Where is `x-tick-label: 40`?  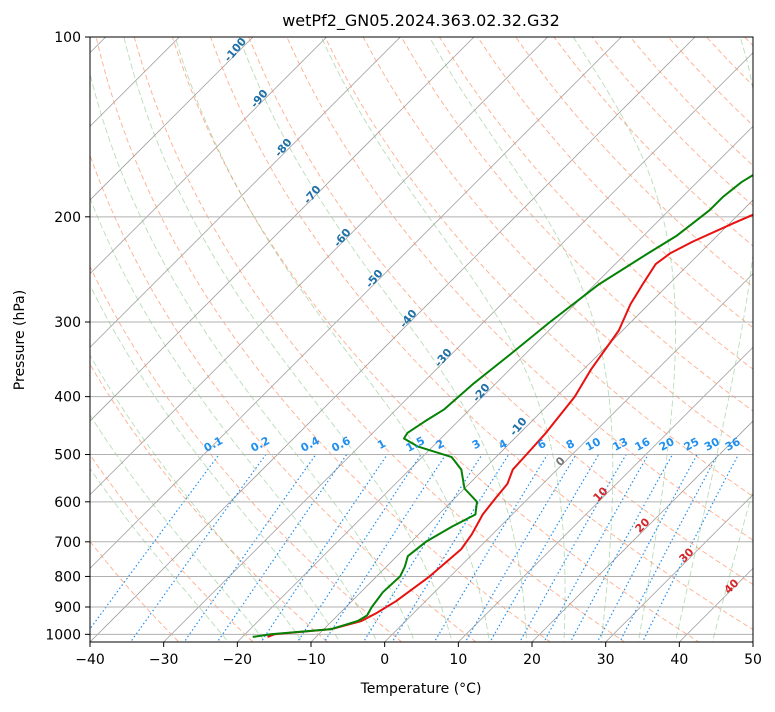
x-tick-label: 40 is located at coordinates (679, 660).